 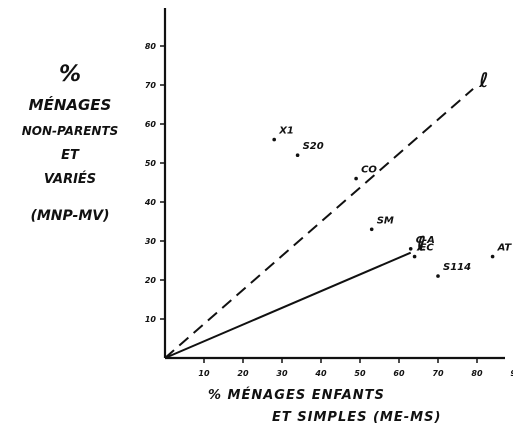 I want to click on y-tick-label: 60, so click(x=151, y=124).